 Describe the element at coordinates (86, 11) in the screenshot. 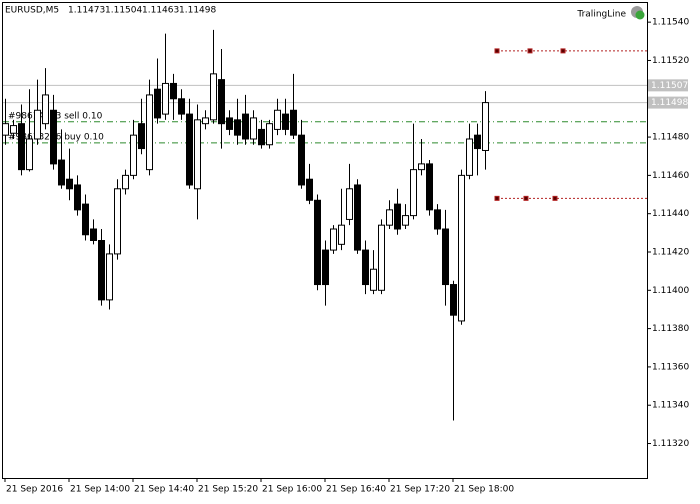

I see `header-open: 1.11473` at that location.